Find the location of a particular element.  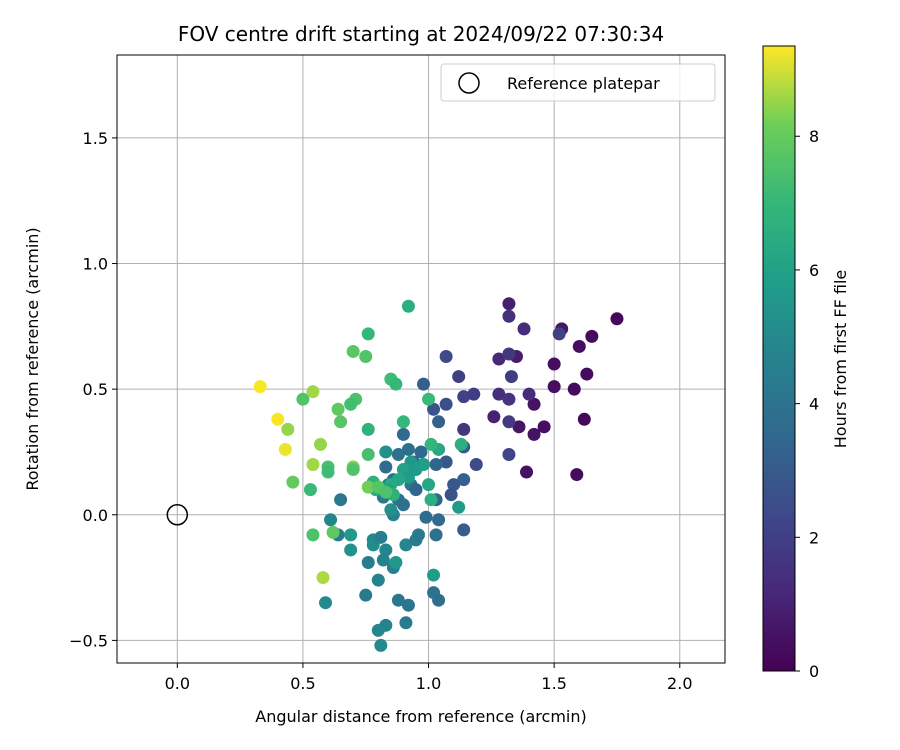

y-tick-label: 1.0 is located at coordinates (95, 264).